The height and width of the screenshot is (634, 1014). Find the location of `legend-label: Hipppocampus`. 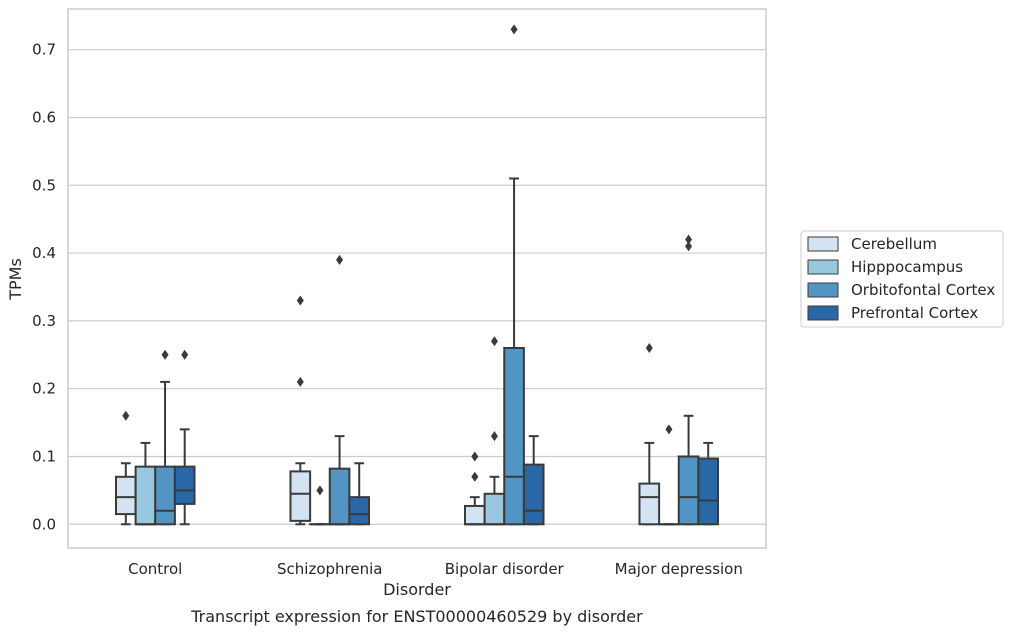

legend-label: Hipppocampus is located at coordinates (907, 267).